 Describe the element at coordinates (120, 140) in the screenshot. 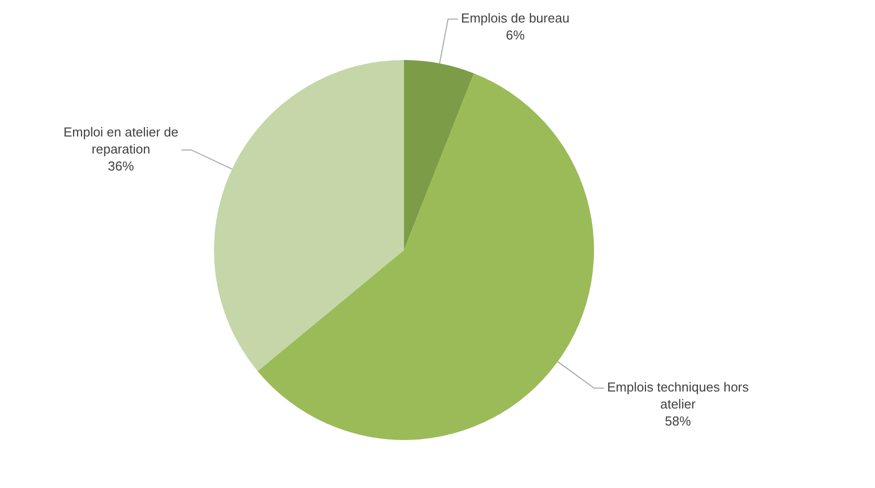

I see `slice-label: Emploi en atelier de reparation` at that location.